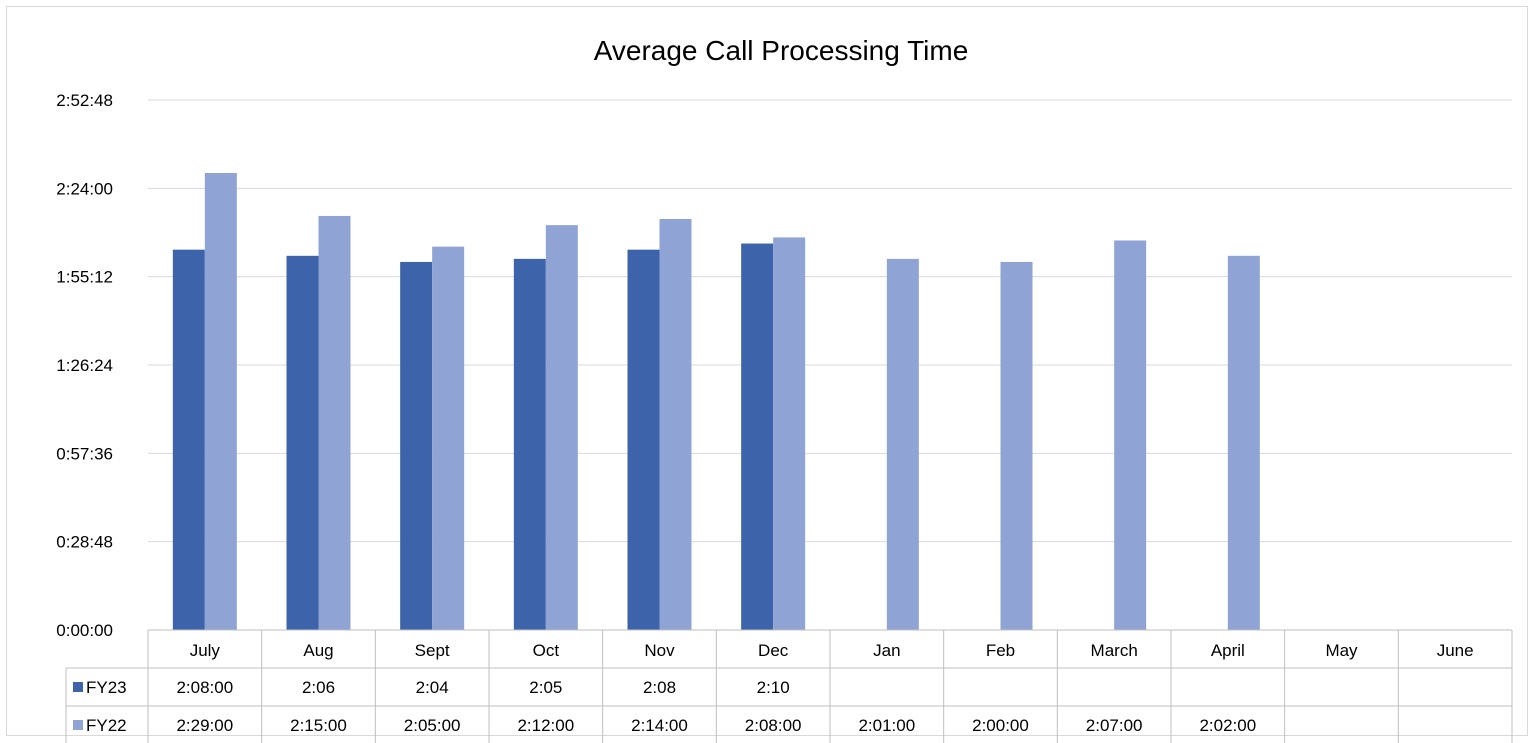 The width and height of the screenshot is (1534, 743). I want to click on data-label: 2:02:00, so click(1227, 725).